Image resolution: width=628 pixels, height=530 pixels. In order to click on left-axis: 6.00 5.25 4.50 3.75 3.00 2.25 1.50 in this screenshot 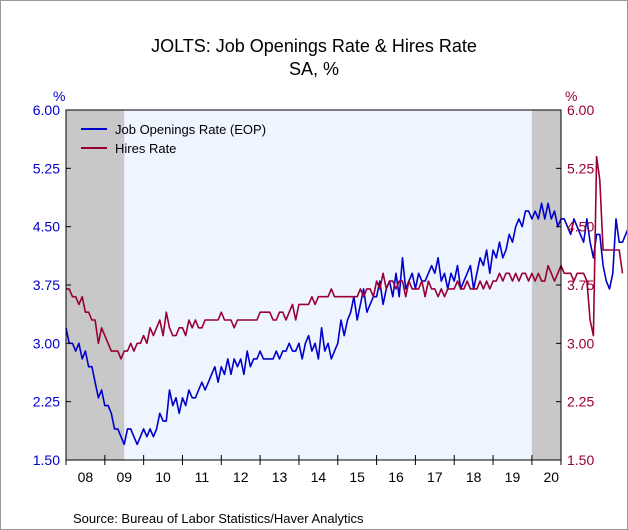, I will do `click(52, 285)`.